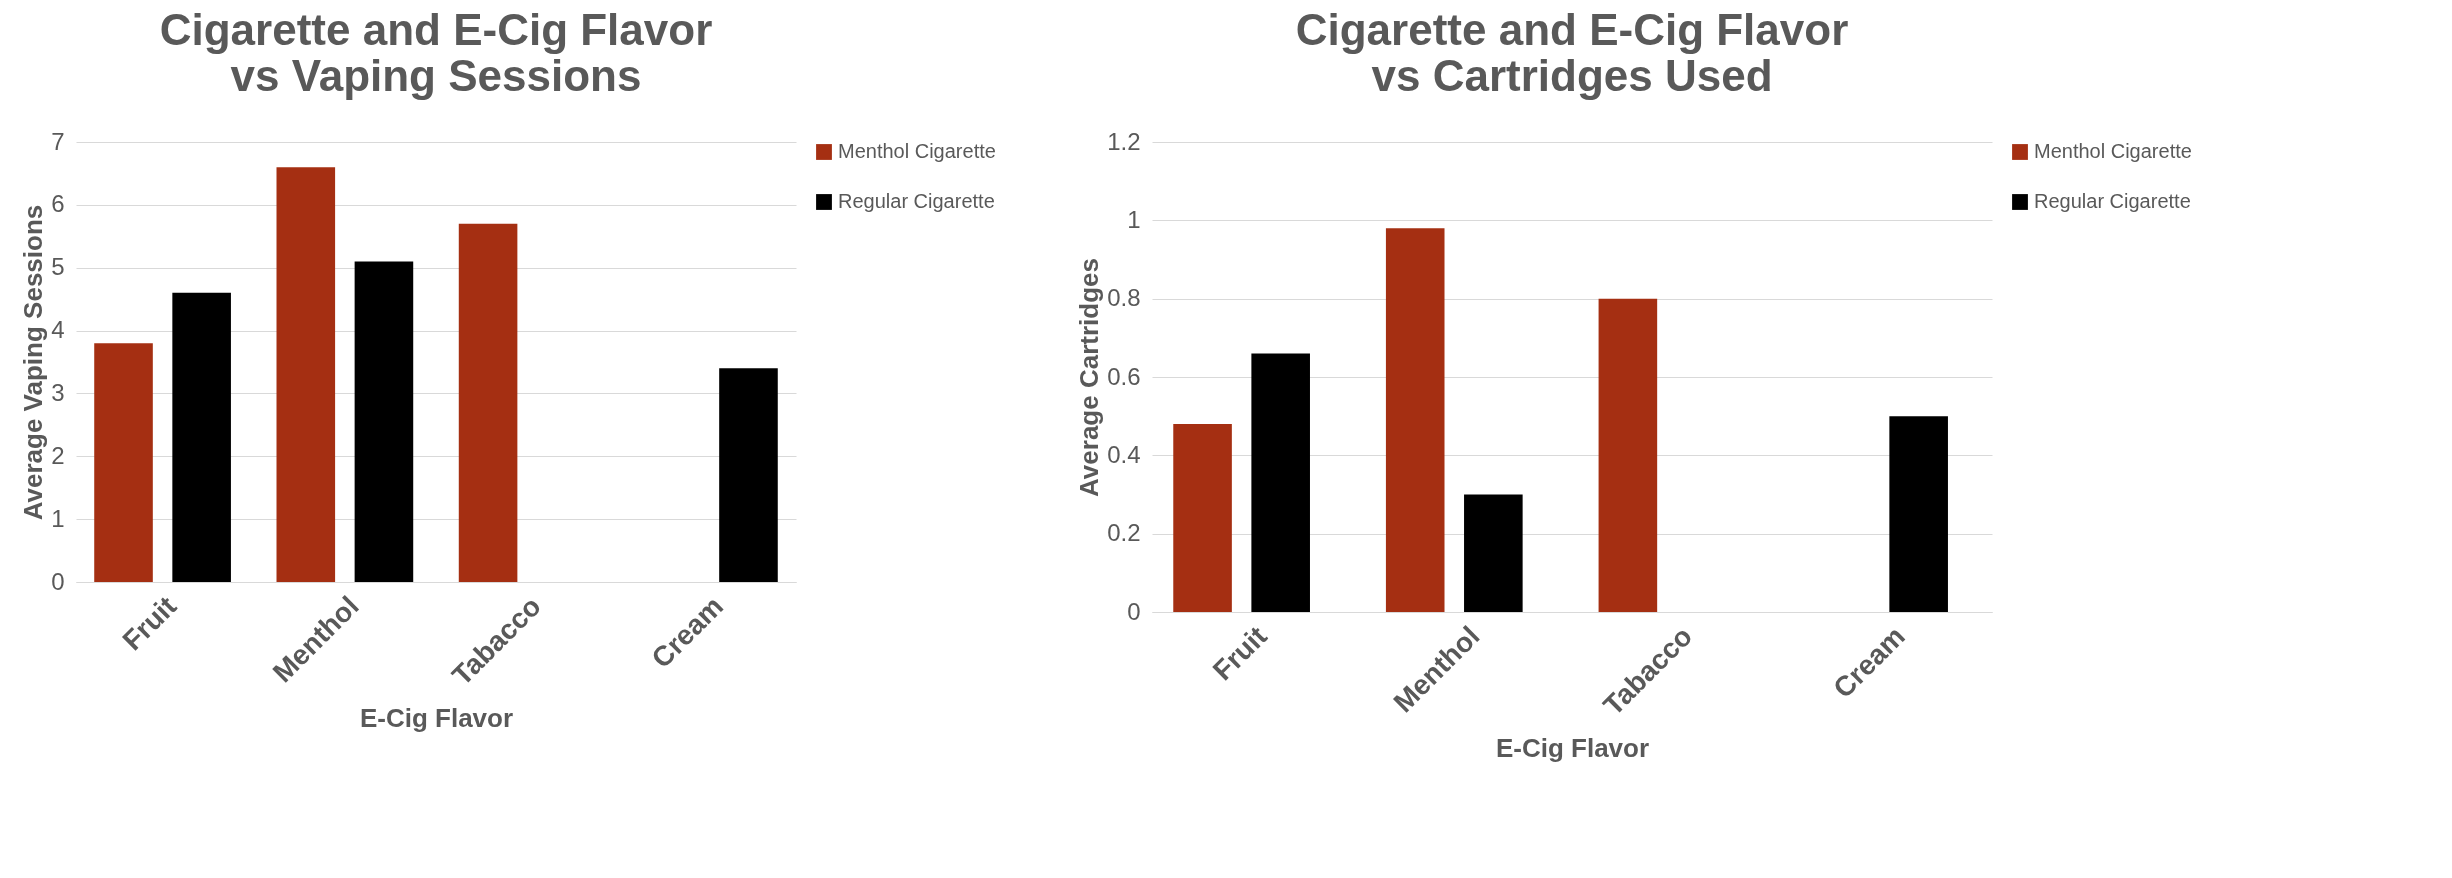  Describe the element at coordinates (58, 204) in the screenshot. I see `y-tick-label: 6` at that location.